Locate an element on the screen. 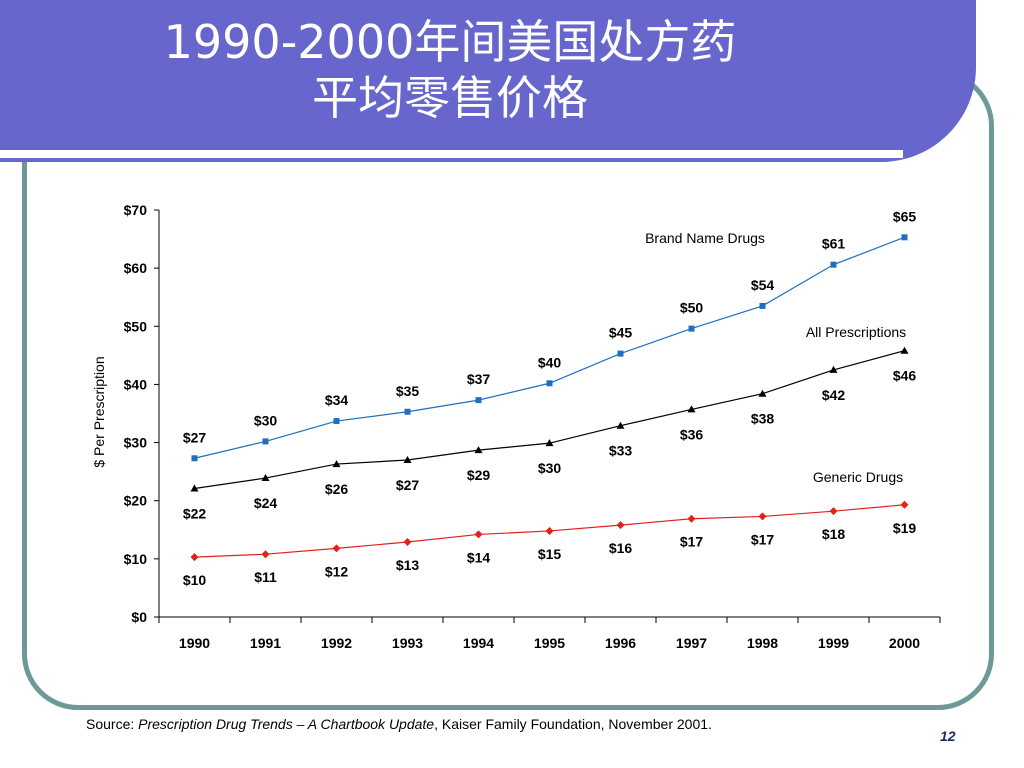  data-label: $33 is located at coordinates (621, 451).